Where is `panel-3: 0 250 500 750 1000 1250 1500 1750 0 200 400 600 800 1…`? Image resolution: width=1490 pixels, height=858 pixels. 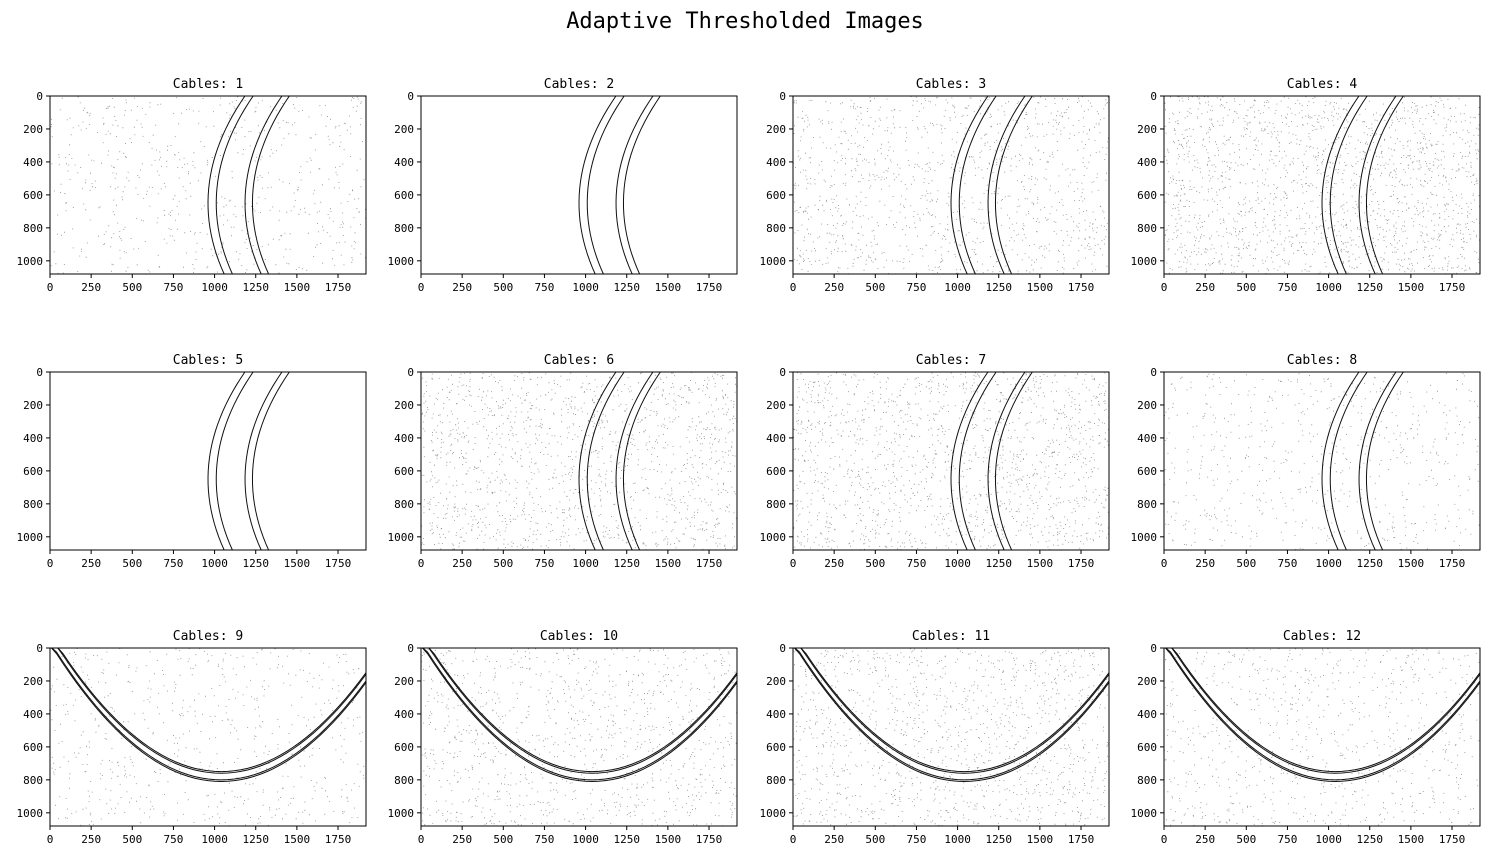 panel-3: 0 250 500 750 1000 1250 1500 1750 0 200 400 600 800 1… is located at coordinates (935, 185).